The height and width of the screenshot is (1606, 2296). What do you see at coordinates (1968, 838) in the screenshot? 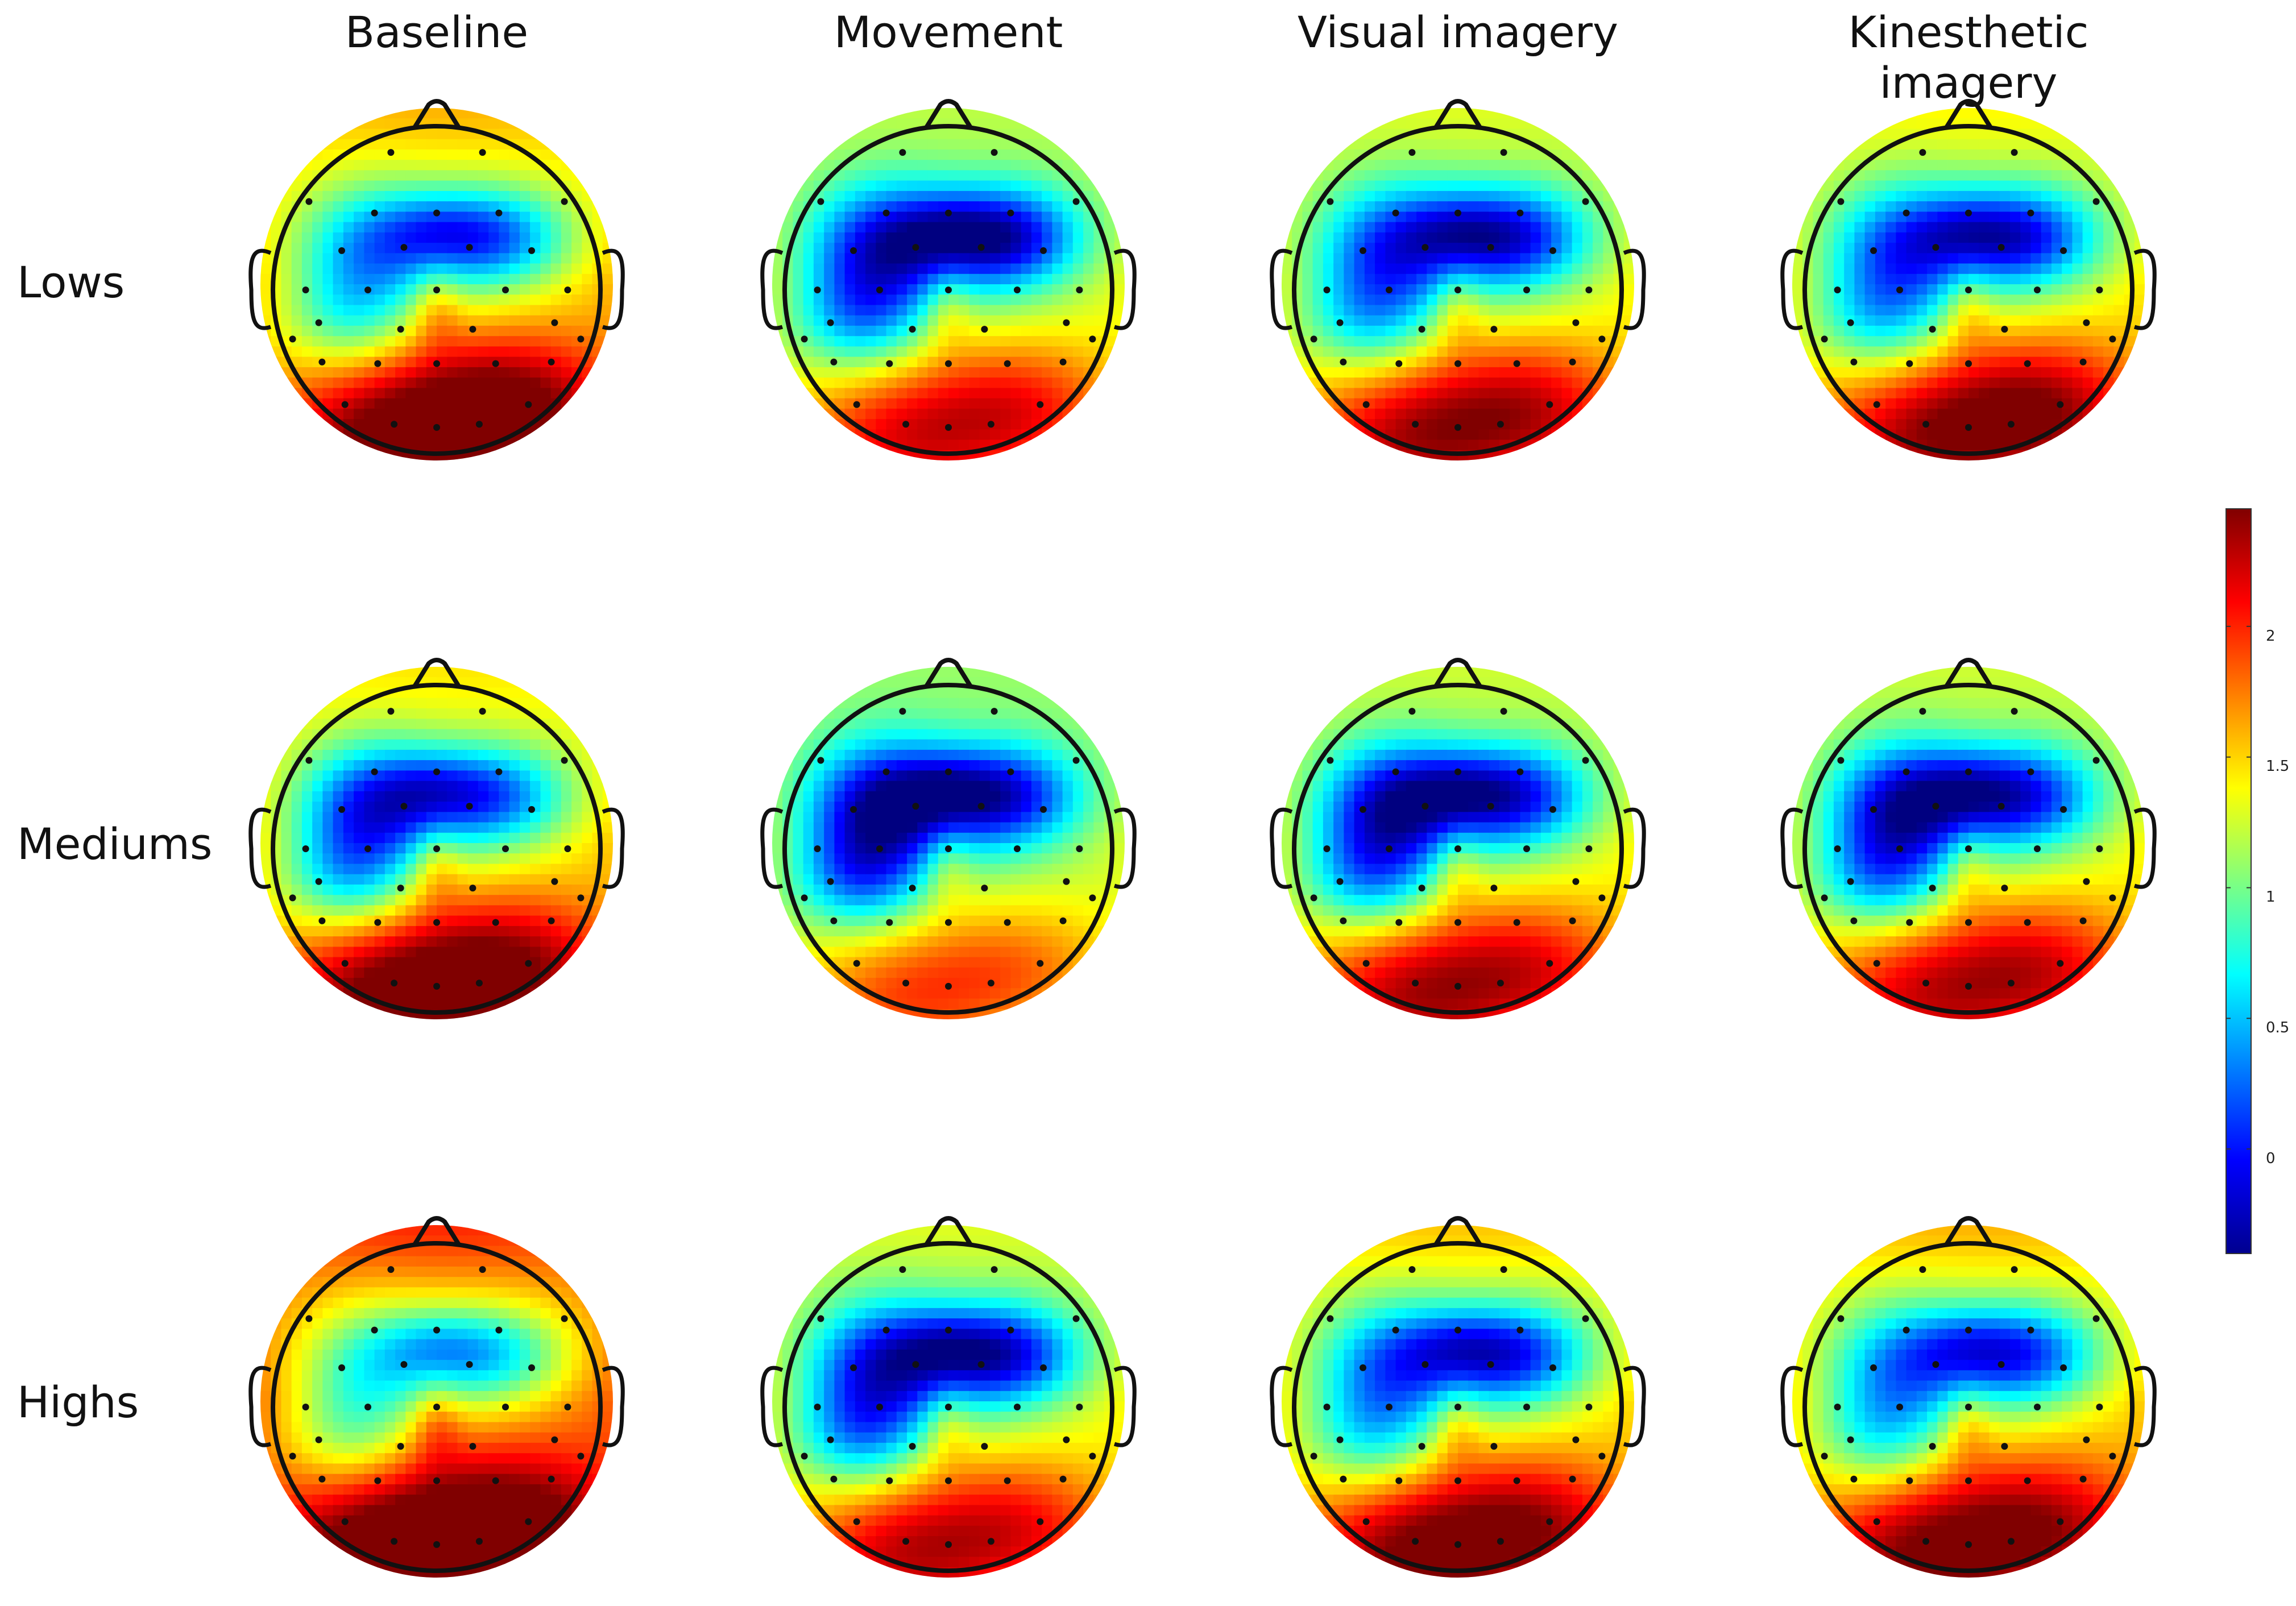
I see `topomap-mediums-kinesthetic-imagery` at bounding box center [1968, 838].